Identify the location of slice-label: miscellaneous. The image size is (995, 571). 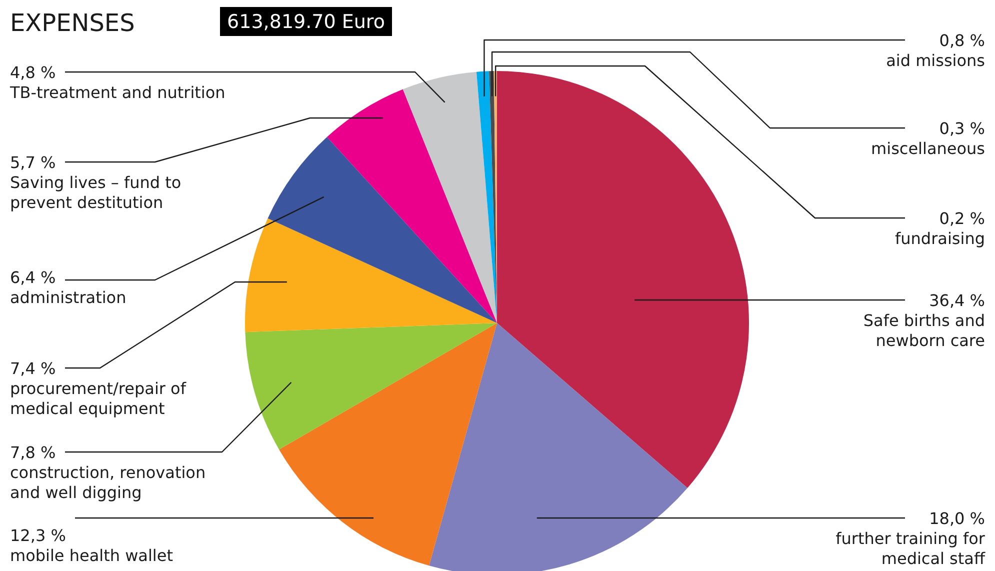
(928, 148).